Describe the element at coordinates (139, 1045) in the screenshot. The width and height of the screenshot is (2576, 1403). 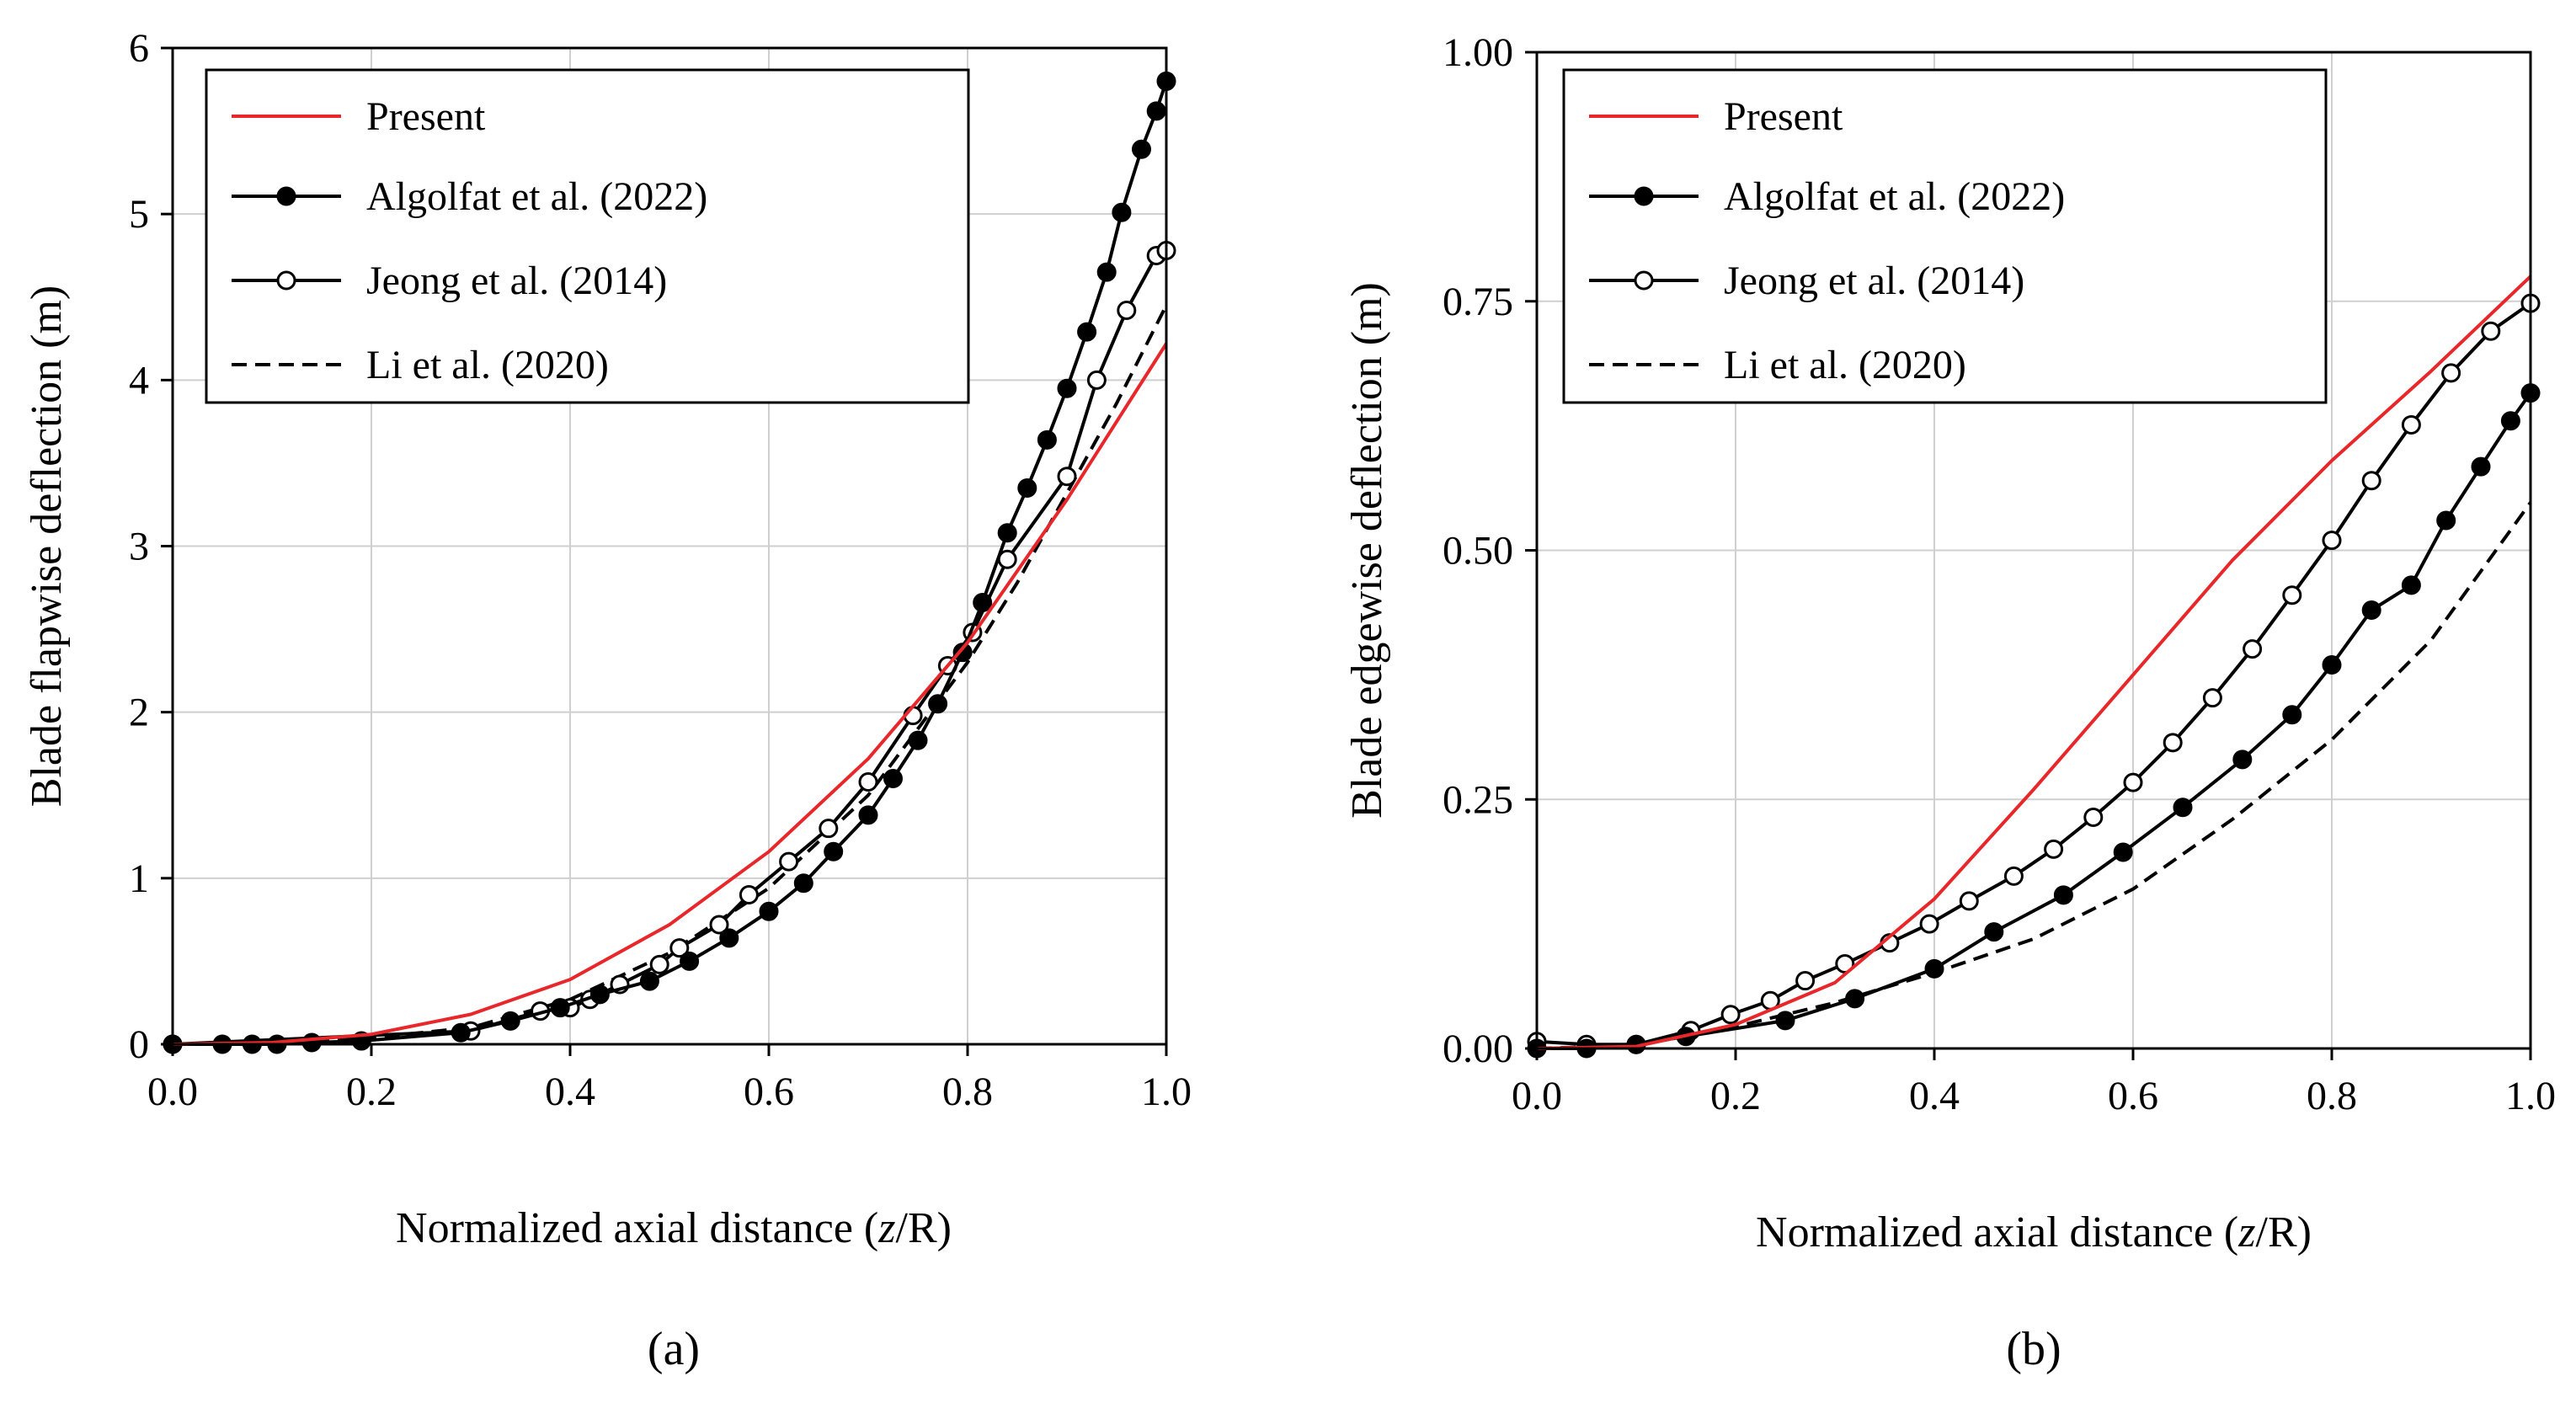
I see `y-tick-label: 0` at that location.